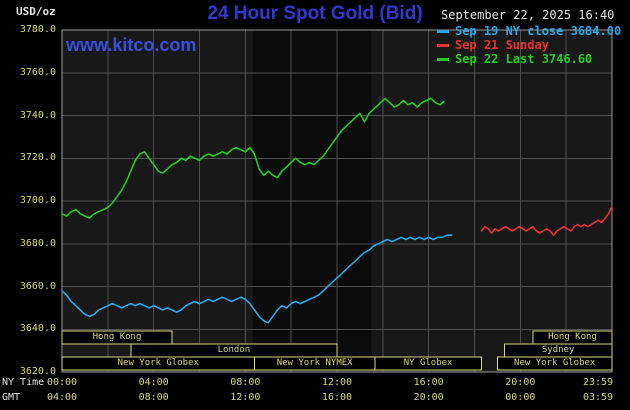 Image resolution: width=630 pixels, height=410 pixels. I want to click on x-axis-ny-tick: 00:00, so click(62, 382).